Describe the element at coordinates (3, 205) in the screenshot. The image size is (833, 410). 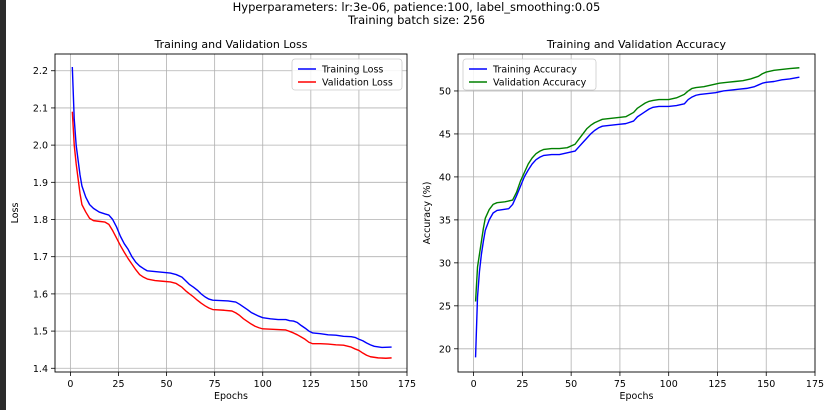
I see `window-edge` at that location.